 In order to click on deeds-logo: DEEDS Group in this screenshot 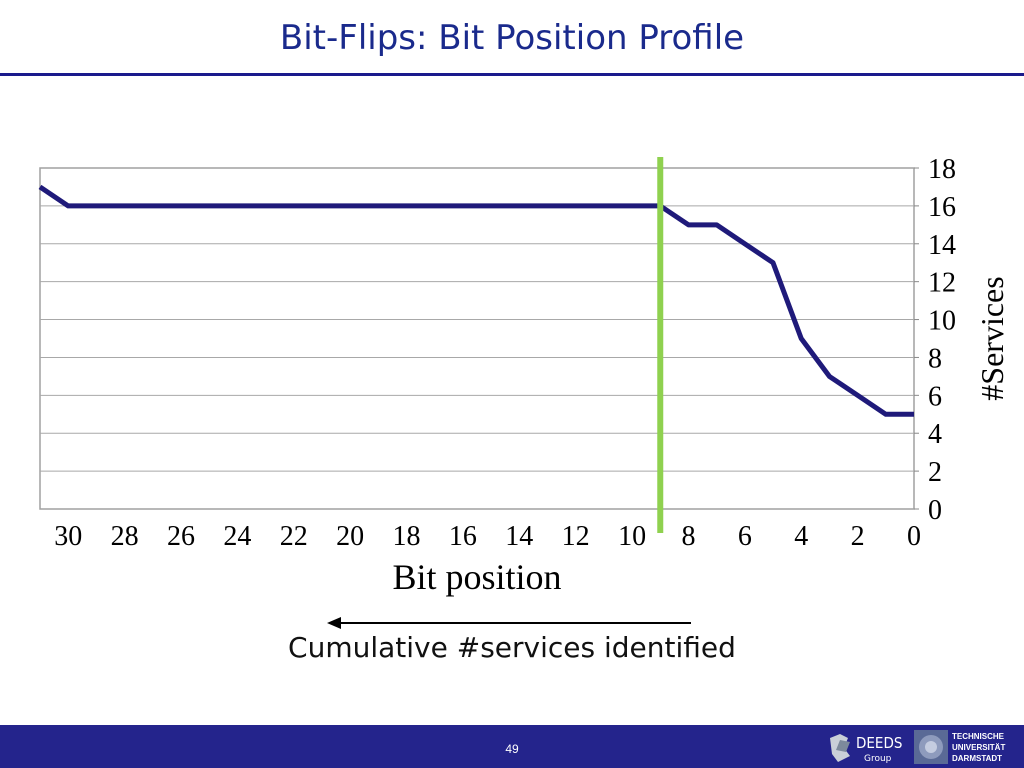, I will do `click(866, 749)`.